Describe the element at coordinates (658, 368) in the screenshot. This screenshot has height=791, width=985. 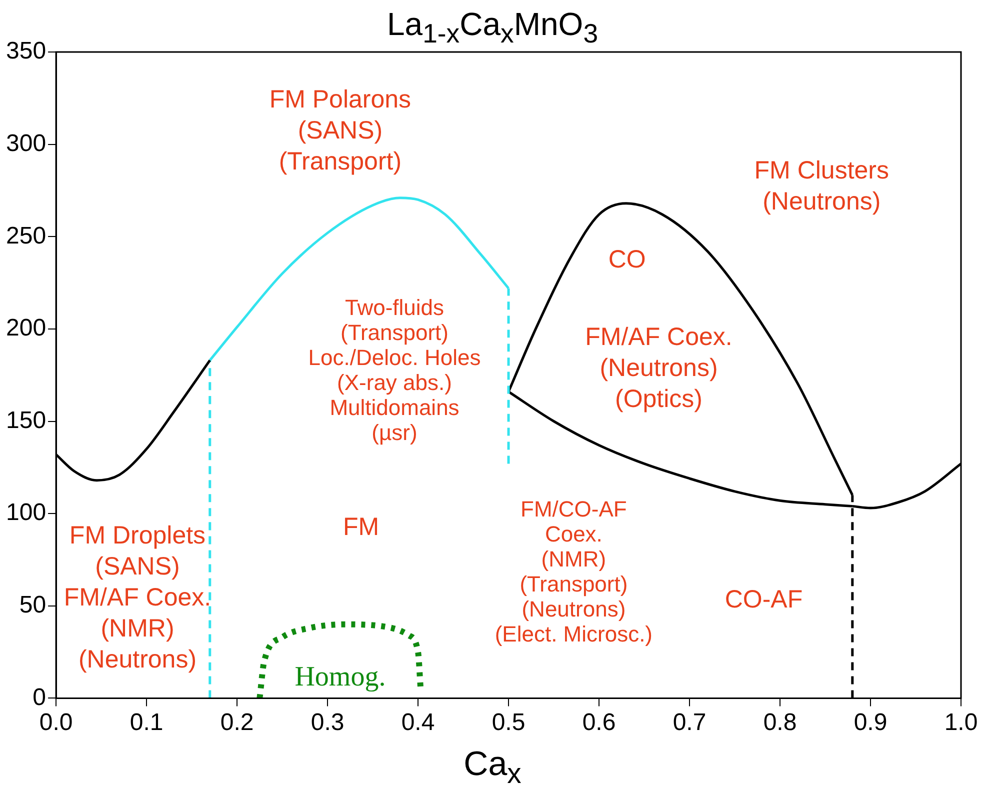
I see `annotation: FM/AF Coex. (Neutrons) (Optics)` at that location.